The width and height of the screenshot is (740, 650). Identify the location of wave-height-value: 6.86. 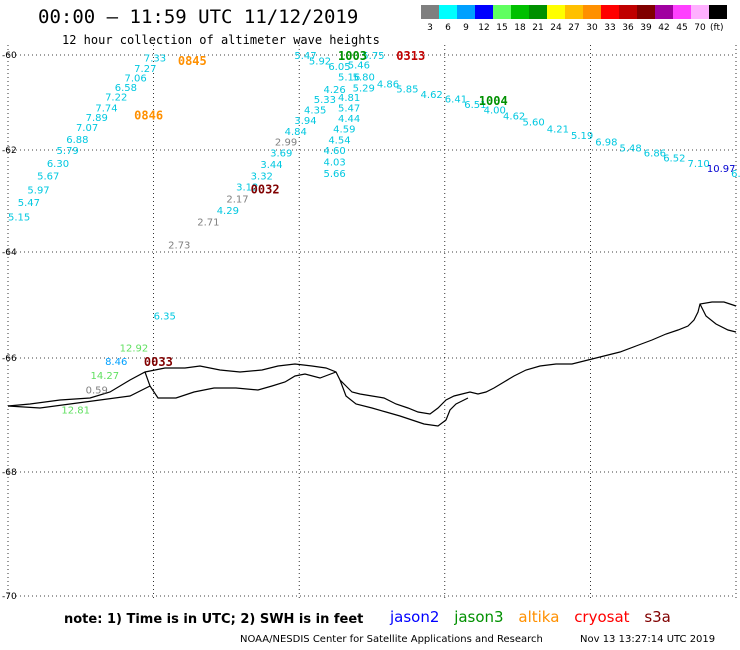
(655, 154).